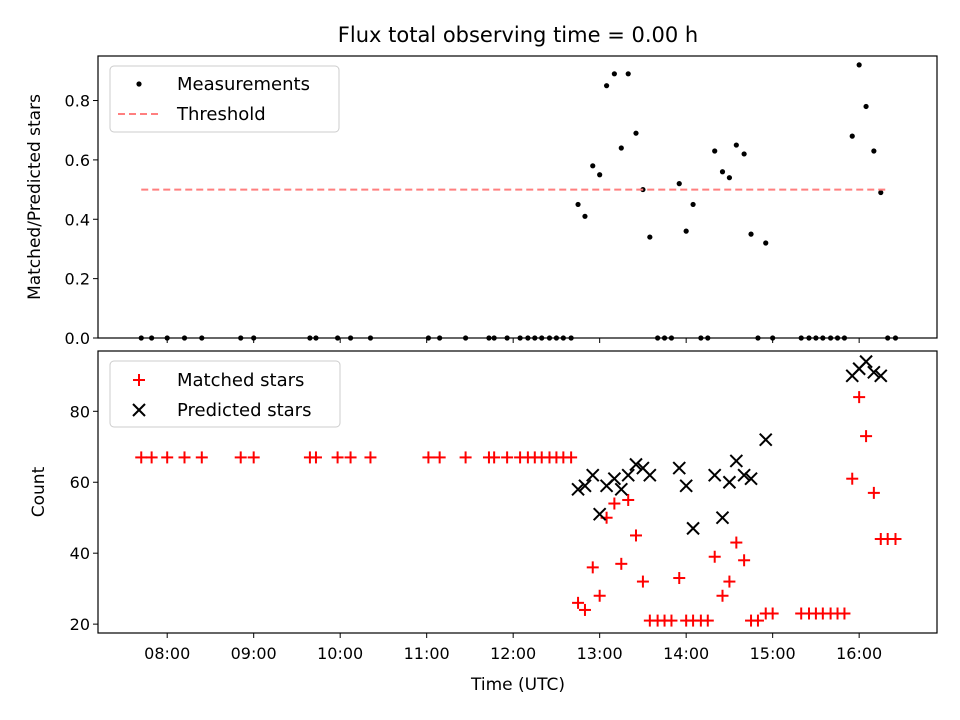 The image size is (960, 720). I want to click on top-y-ticks: 0.0 0.2 0.4 0.6 0.8, so click(81, 220).